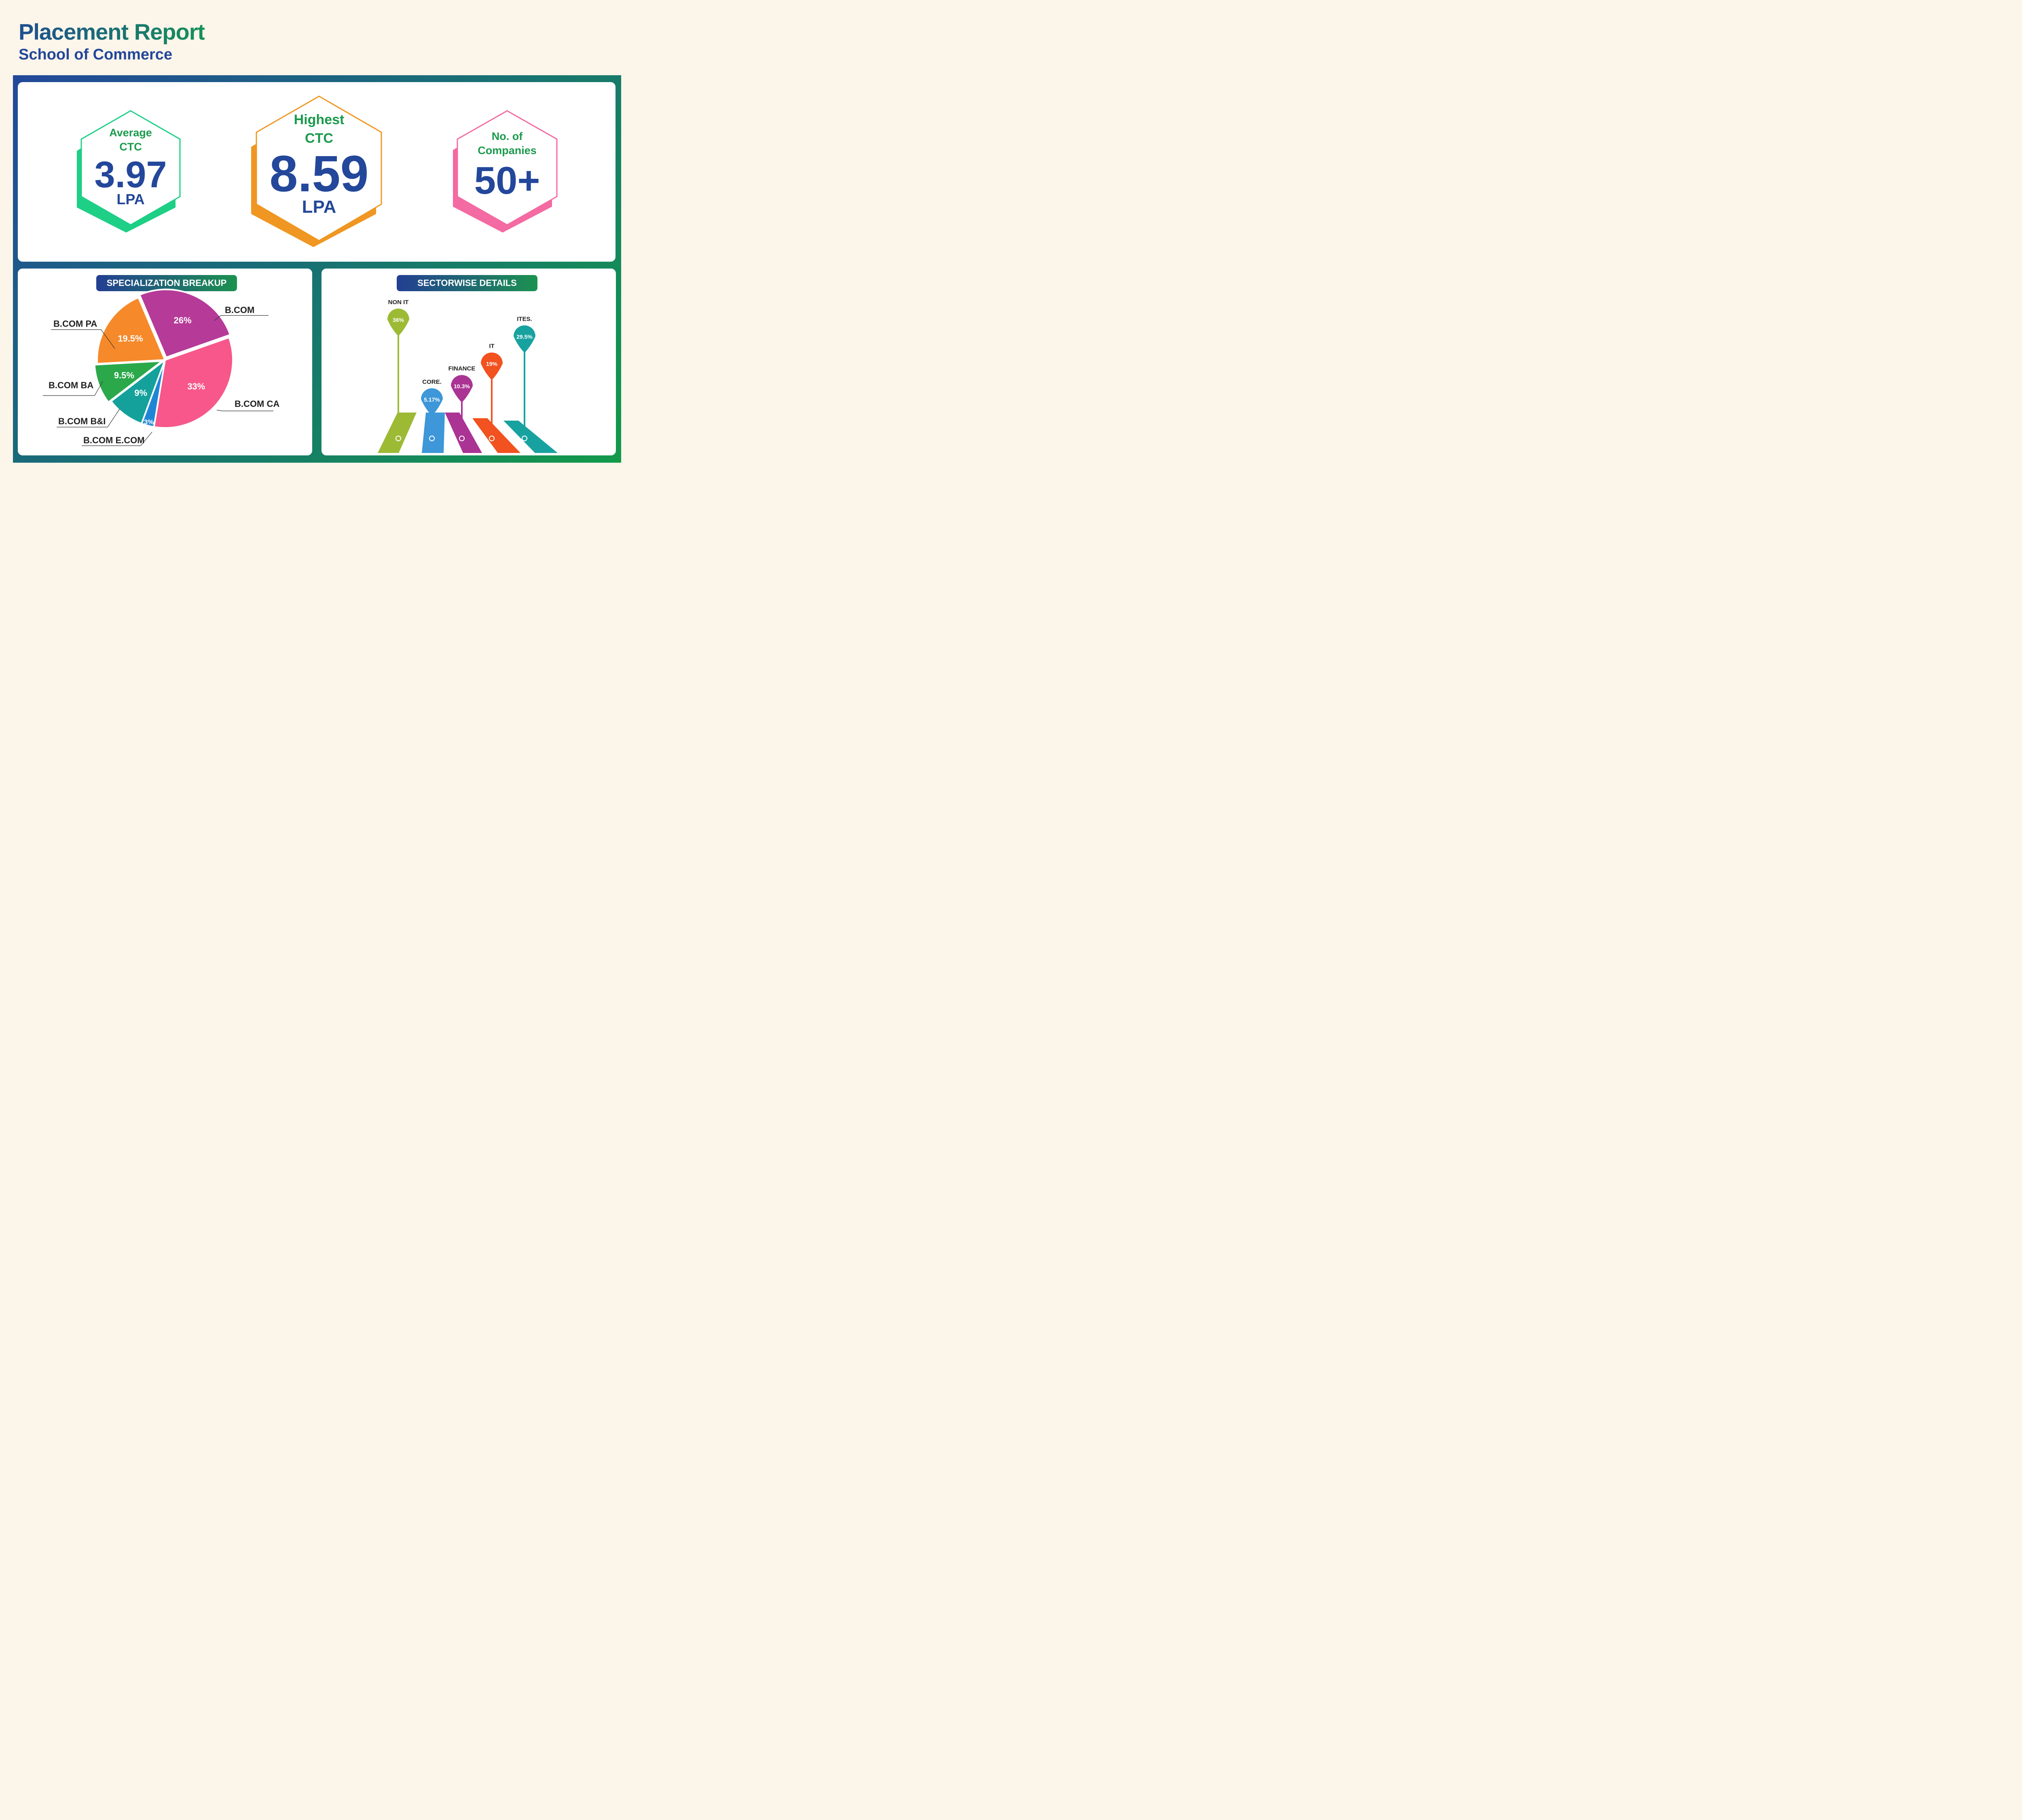 The image size is (2022, 1820). Describe the element at coordinates (149, 422) in the screenshot. I see `pie-value-b-com-e-com: 3%` at that location.